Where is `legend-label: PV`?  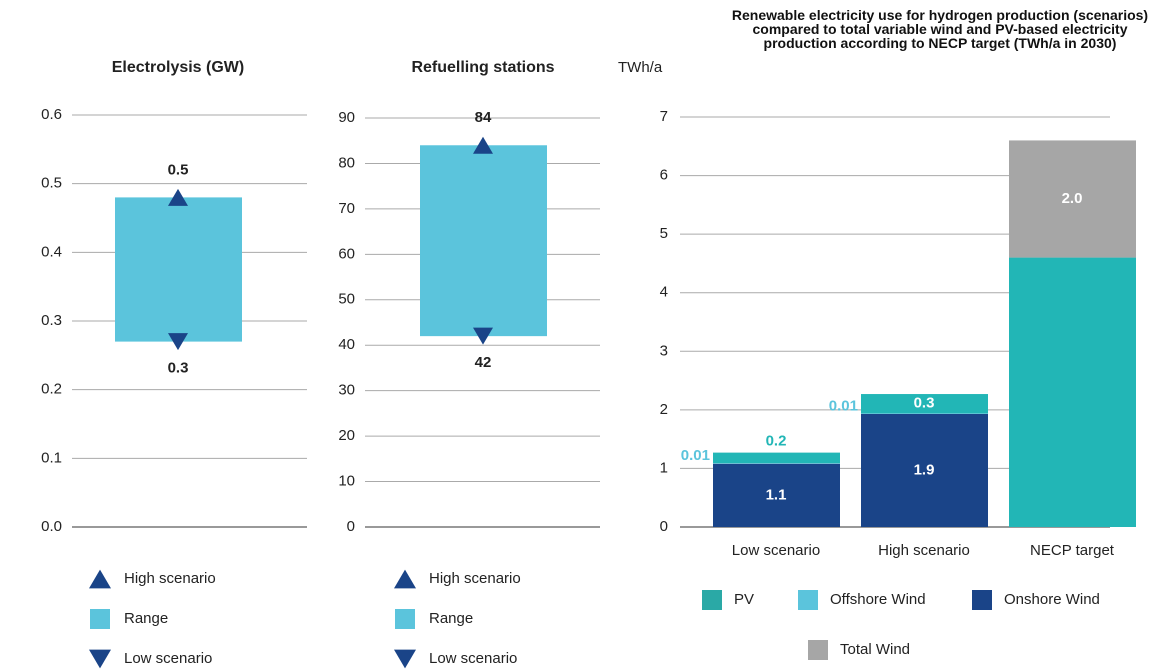
legend-label: PV is located at coordinates (744, 599).